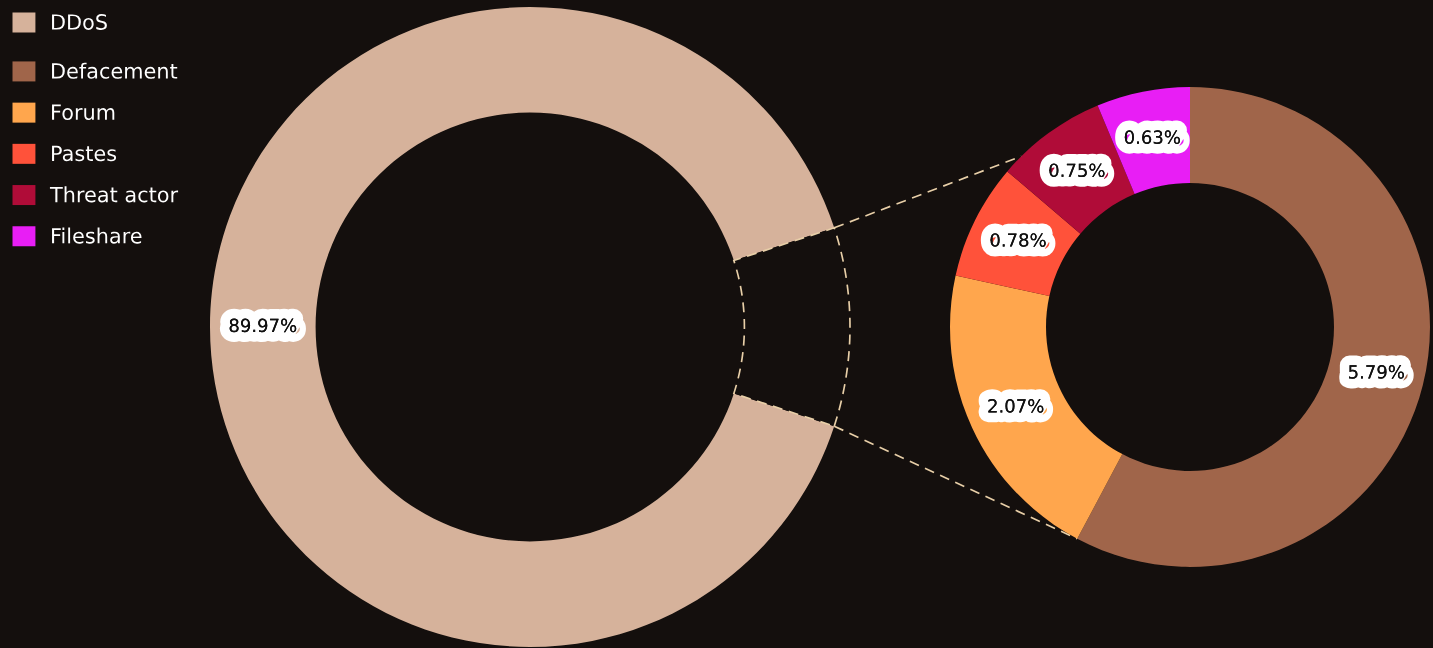  I want to click on donut-slice, so click(1036, 407).